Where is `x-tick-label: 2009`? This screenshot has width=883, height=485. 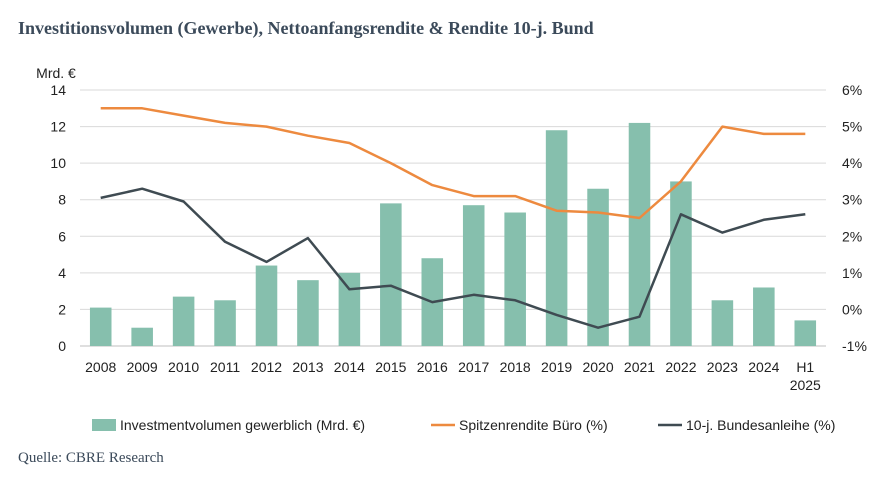
x-tick-label: 2009 is located at coordinates (142, 367).